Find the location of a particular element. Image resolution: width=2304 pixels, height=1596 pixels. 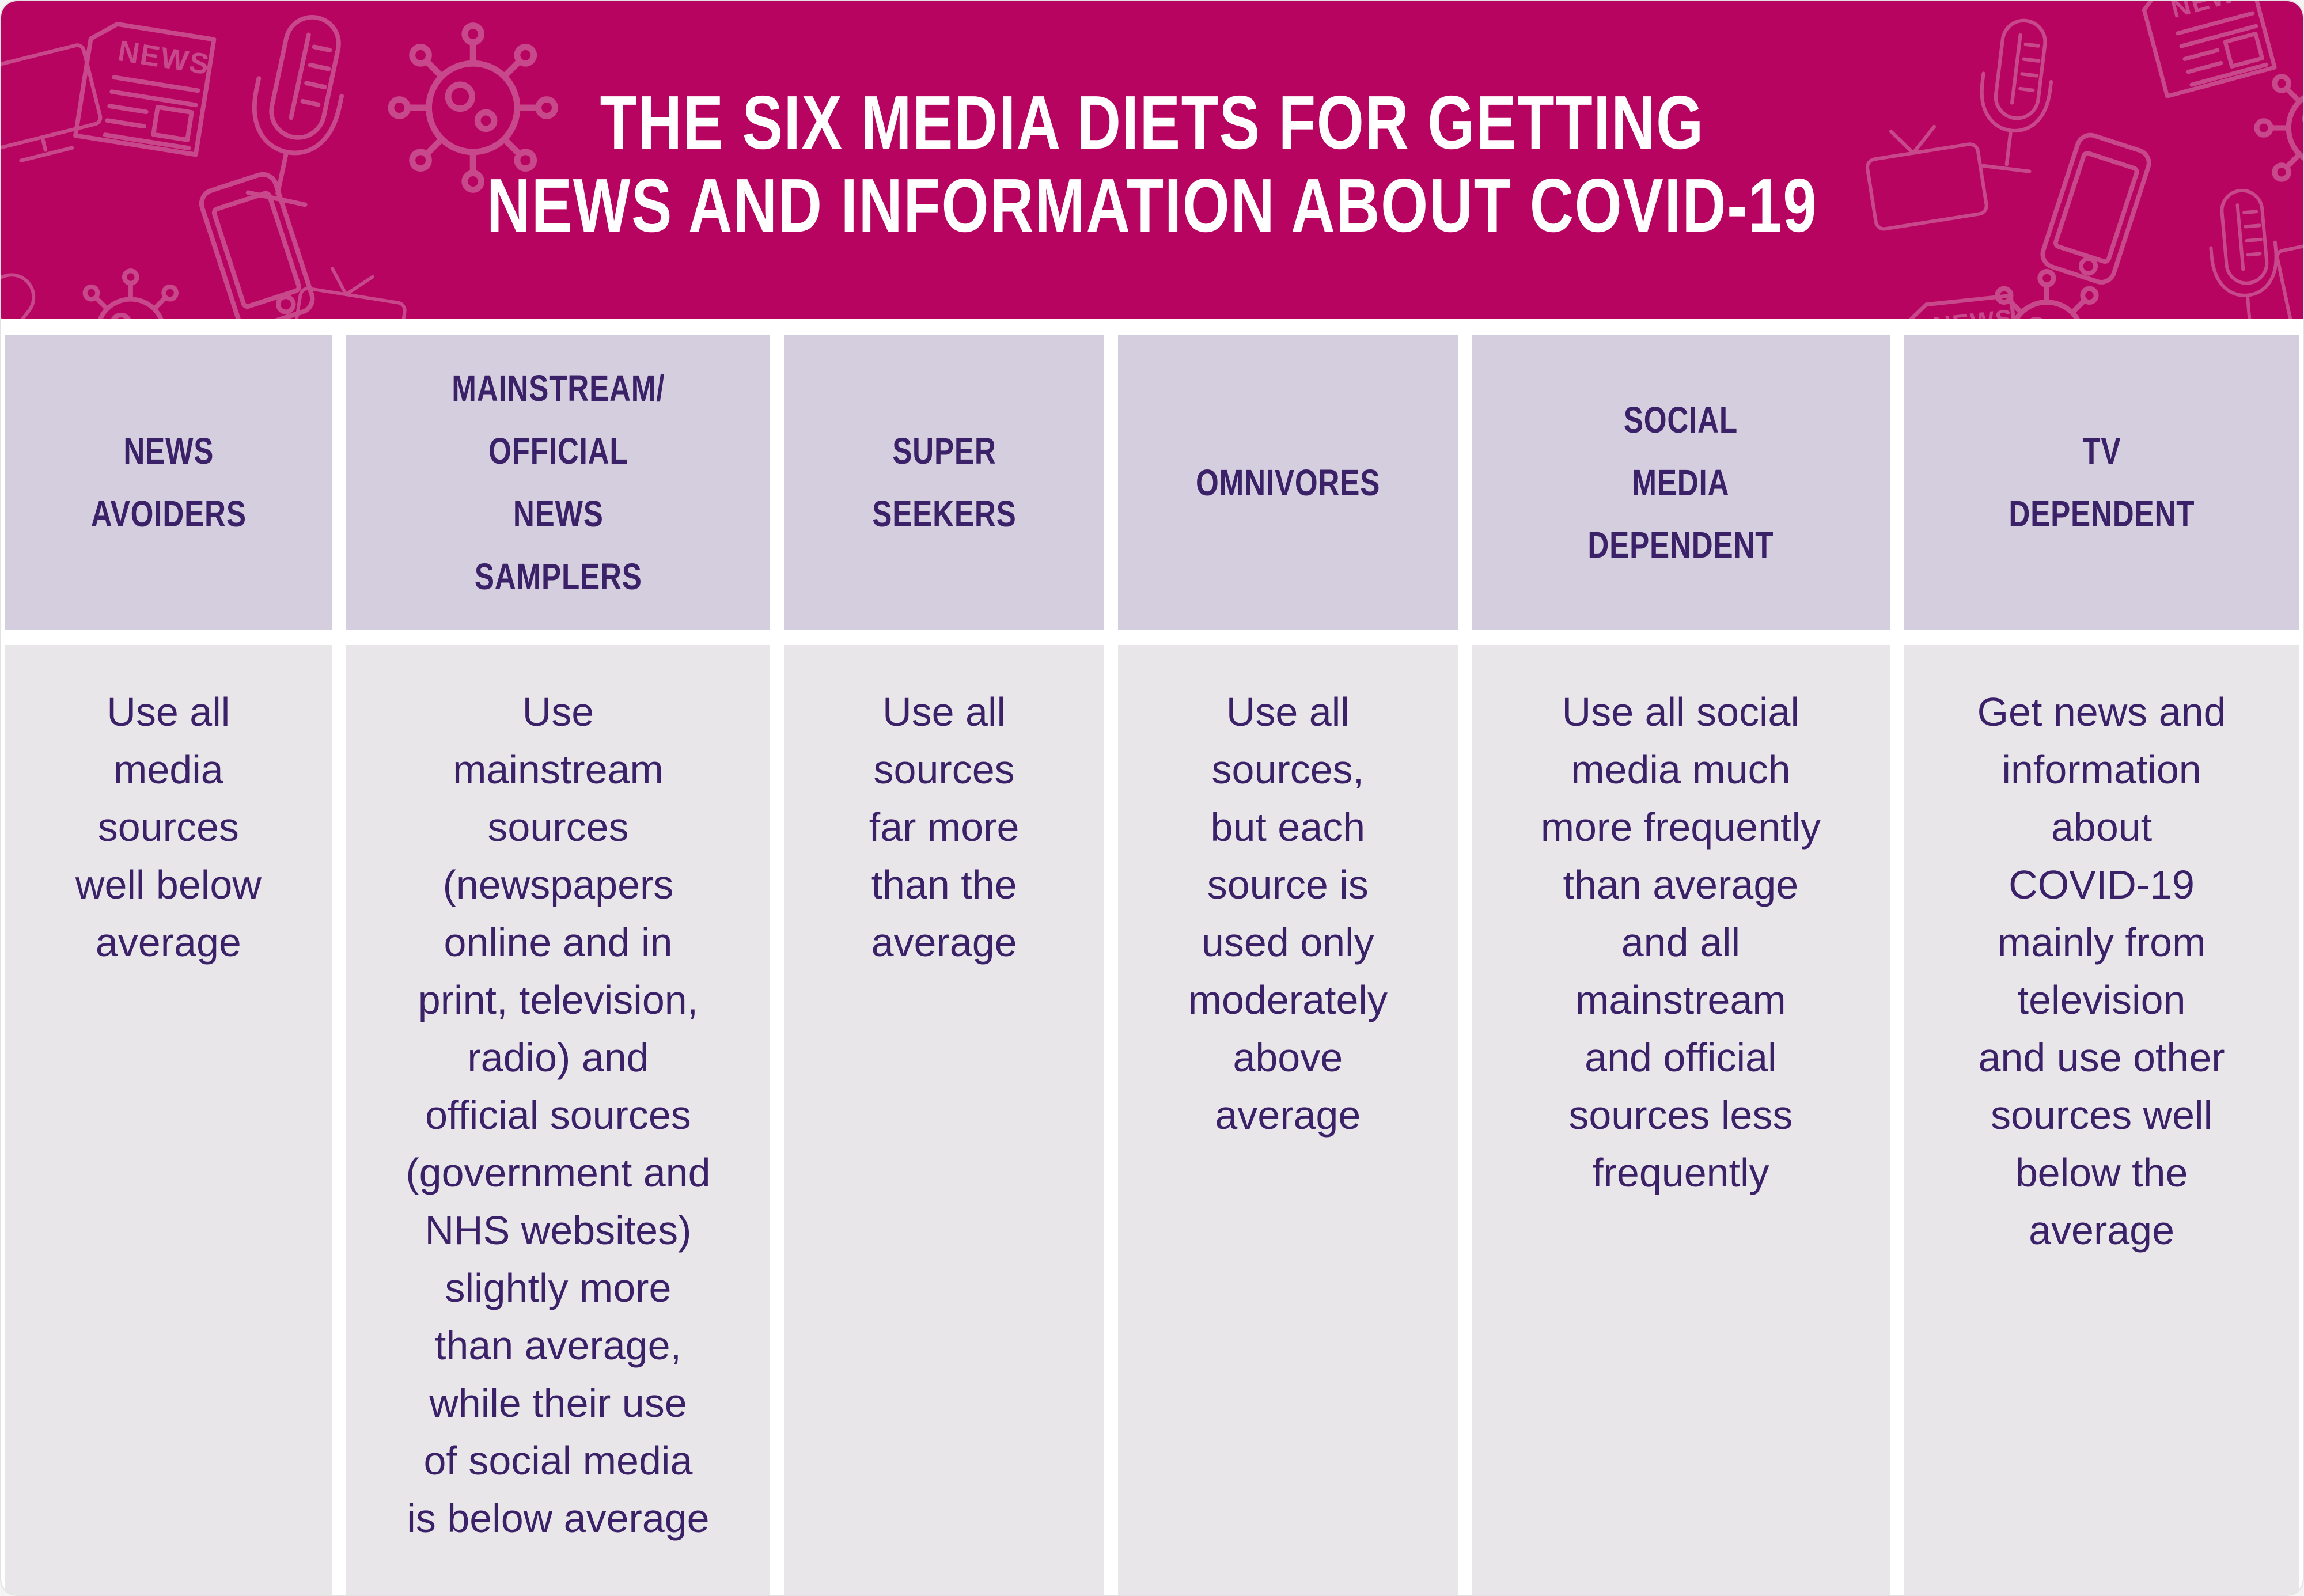

column-header-label: TV DEPENDENT is located at coordinates (2102, 482).